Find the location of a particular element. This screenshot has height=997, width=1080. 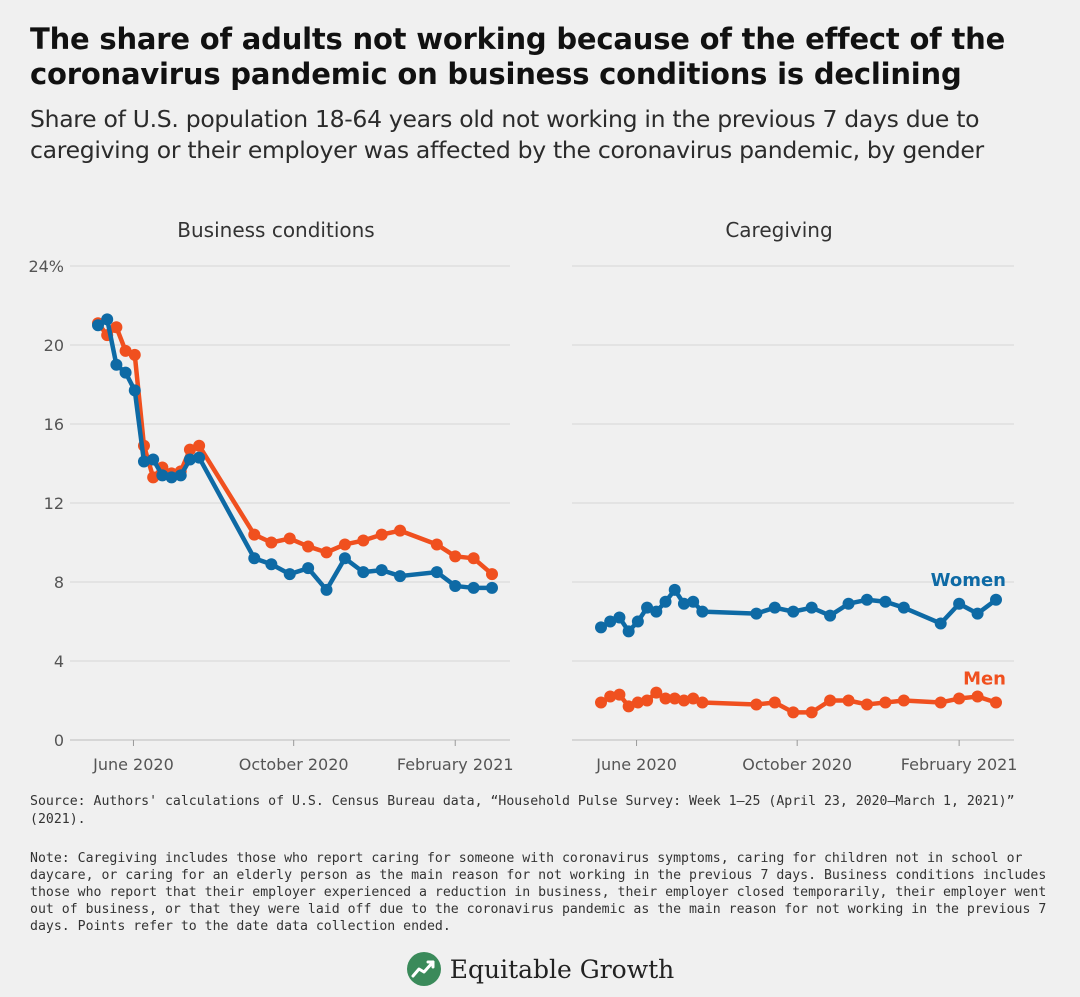

brand-footer: Equitable Growth is located at coordinates (540, 969).